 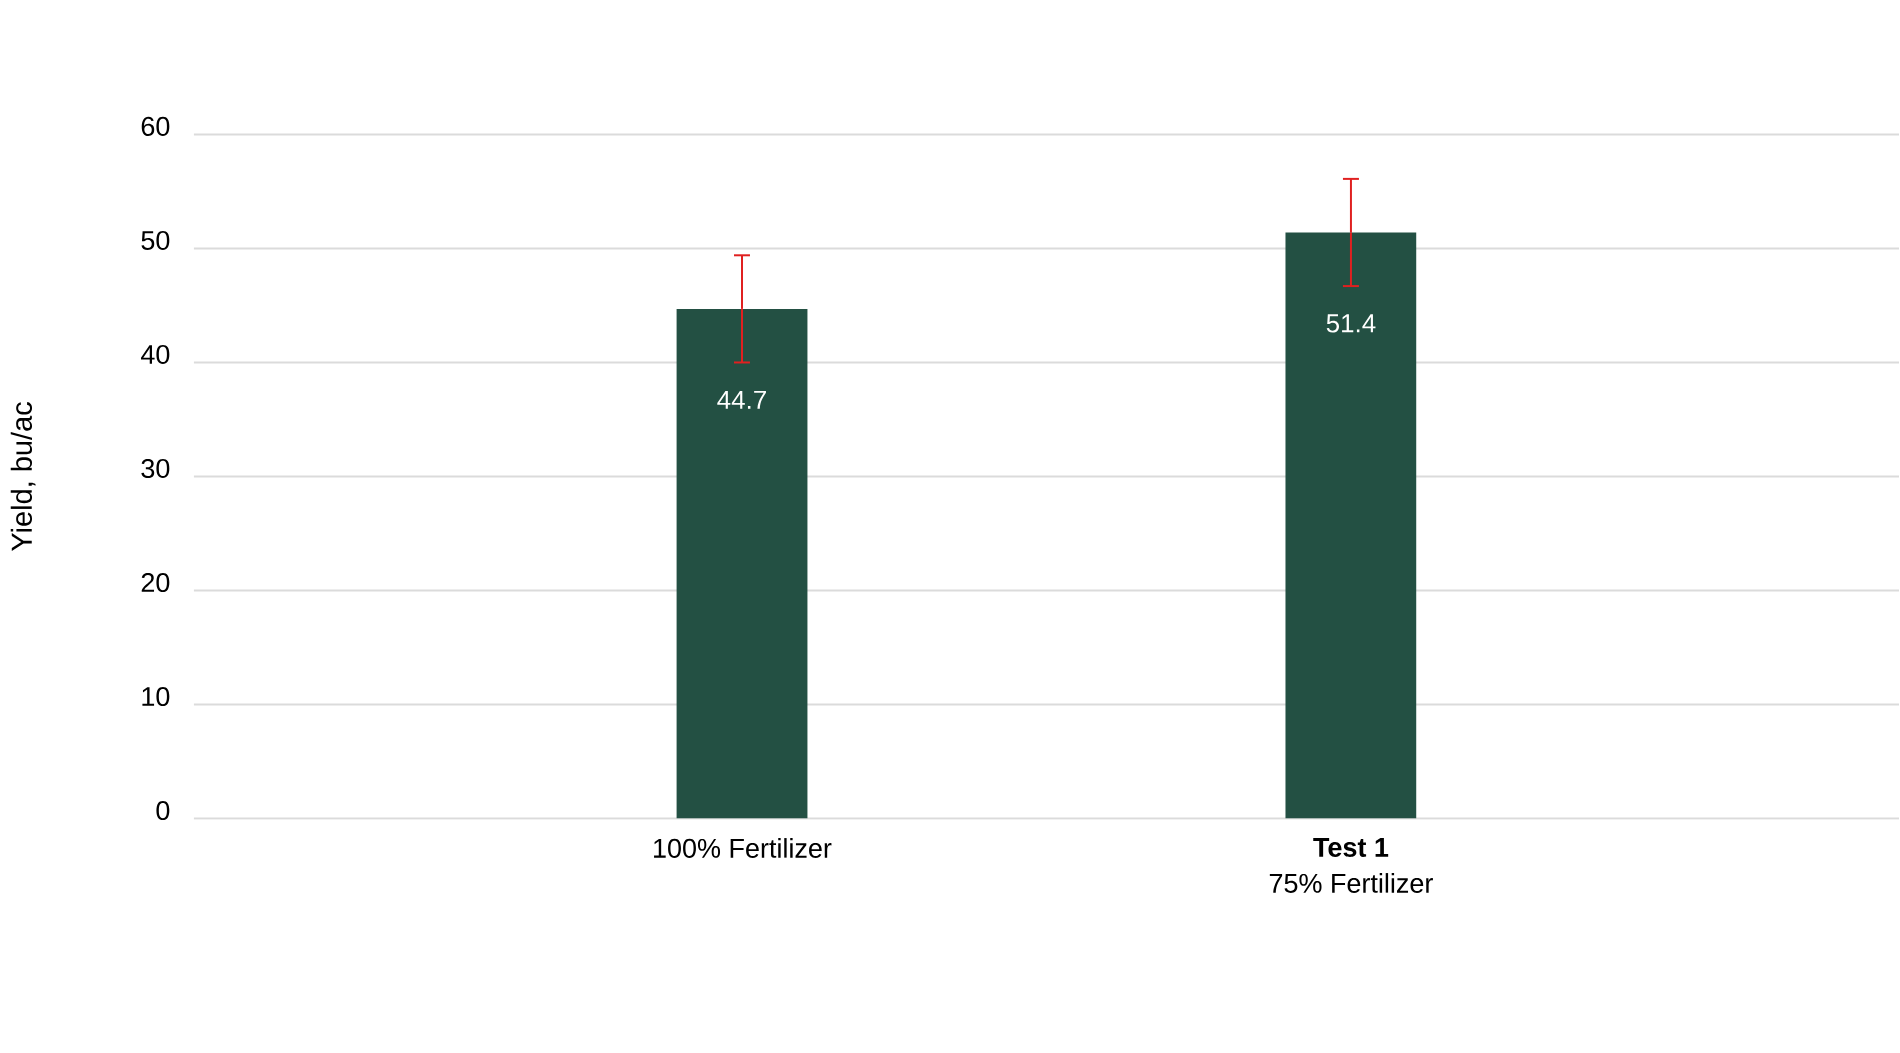 What do you see at coordinates (156, 696) in the screenshot?
I see `y-tick-label: 10` at bounding box center [156, 696].